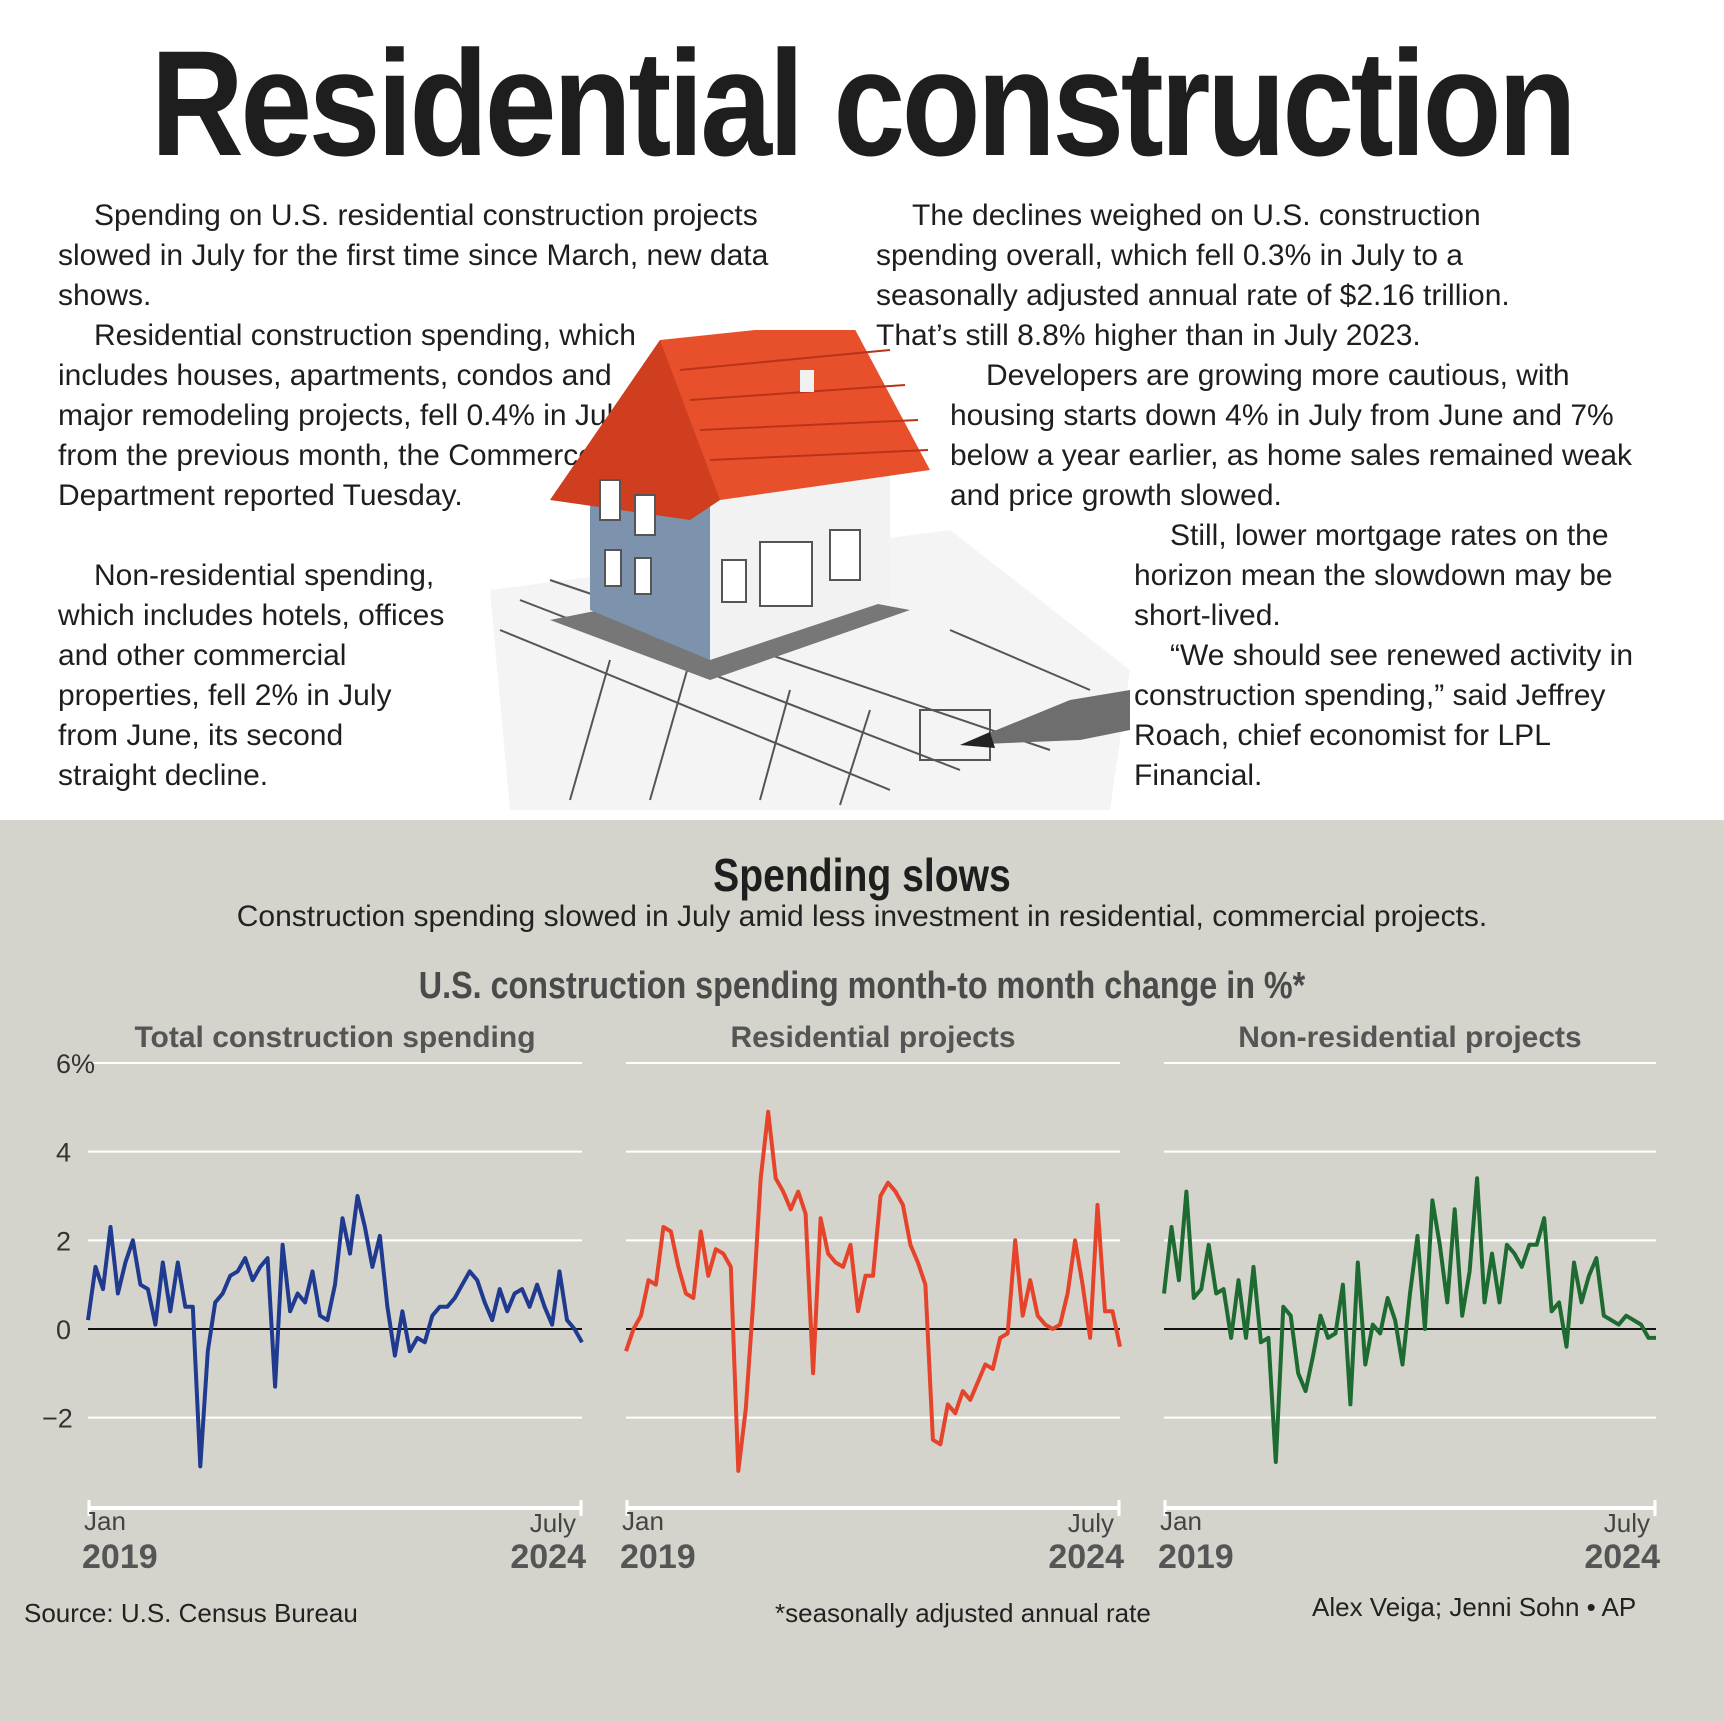 This screenshot has height=1722, width=1724. What do you see at coordinates (63, 1241) in the screenshot?
I see `y-tick-label: 2` at bounding box center [63, 1241].